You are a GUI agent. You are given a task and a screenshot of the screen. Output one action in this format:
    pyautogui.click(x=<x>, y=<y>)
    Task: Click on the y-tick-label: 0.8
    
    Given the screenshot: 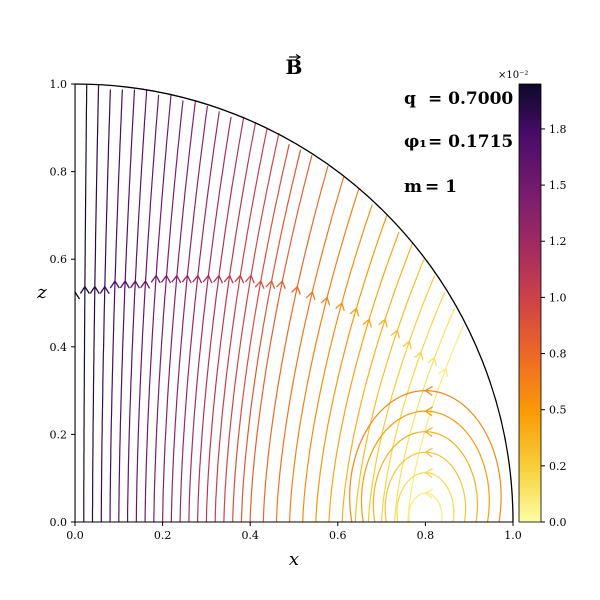 What is the action you would take?
    pyautogui.click(x=59, y=172)
    